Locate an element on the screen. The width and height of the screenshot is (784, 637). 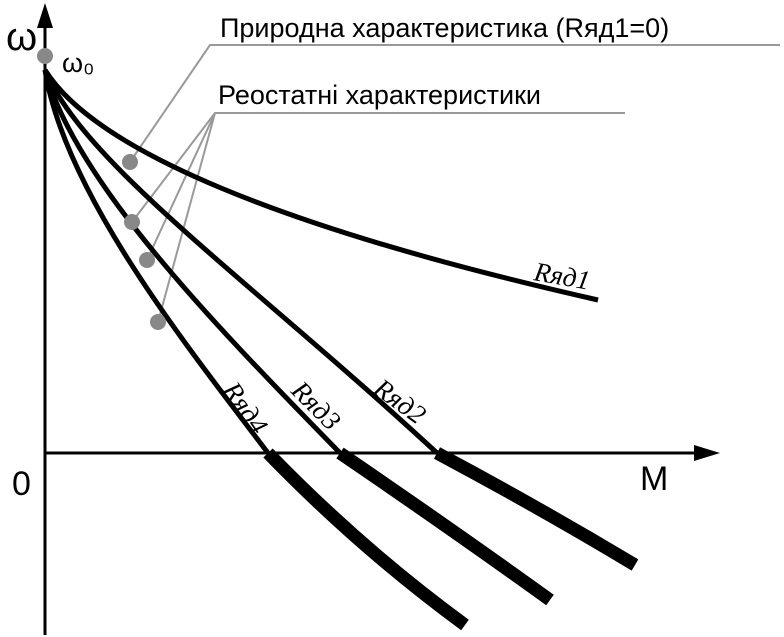
omega0-label: ω₀ is located at coordinates (78, 63).